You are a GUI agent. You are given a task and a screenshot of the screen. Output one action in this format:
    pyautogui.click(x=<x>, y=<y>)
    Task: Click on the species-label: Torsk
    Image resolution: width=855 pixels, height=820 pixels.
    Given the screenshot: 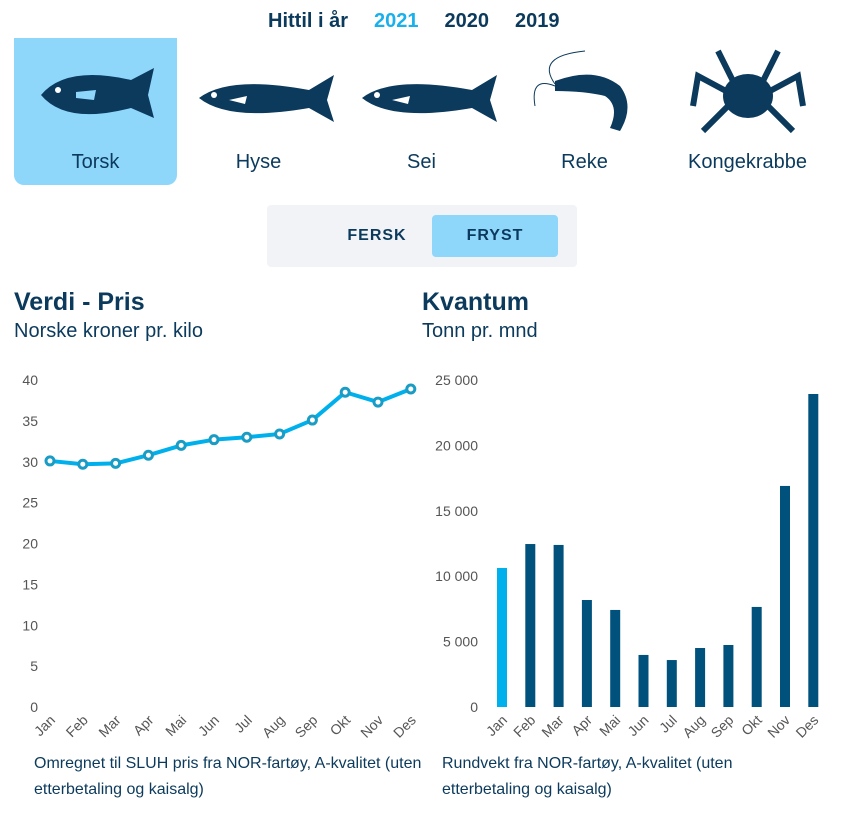 What is the action you would take?
    pyautogui.click(x=95, y=162)
    